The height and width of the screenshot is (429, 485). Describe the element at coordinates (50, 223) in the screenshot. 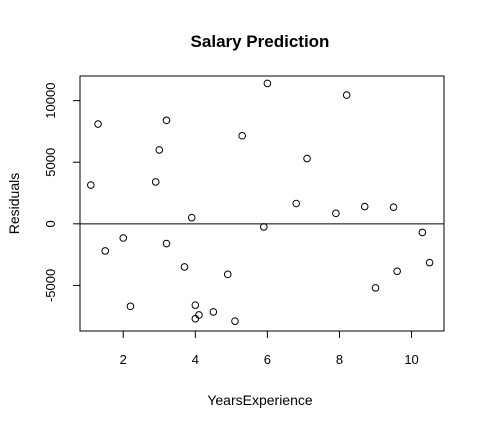

I see `y-tick-label: 0` at that location.